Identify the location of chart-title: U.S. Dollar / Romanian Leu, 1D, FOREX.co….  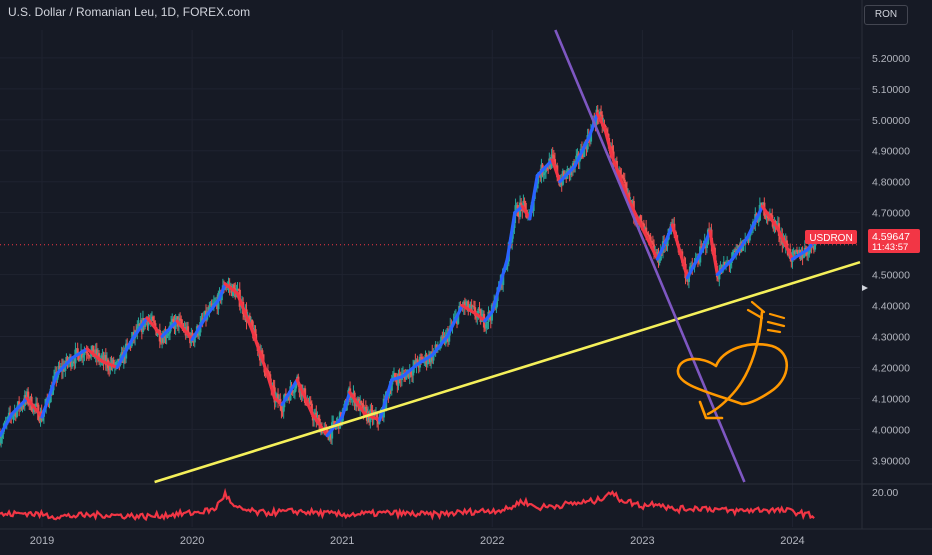
(129, 12).